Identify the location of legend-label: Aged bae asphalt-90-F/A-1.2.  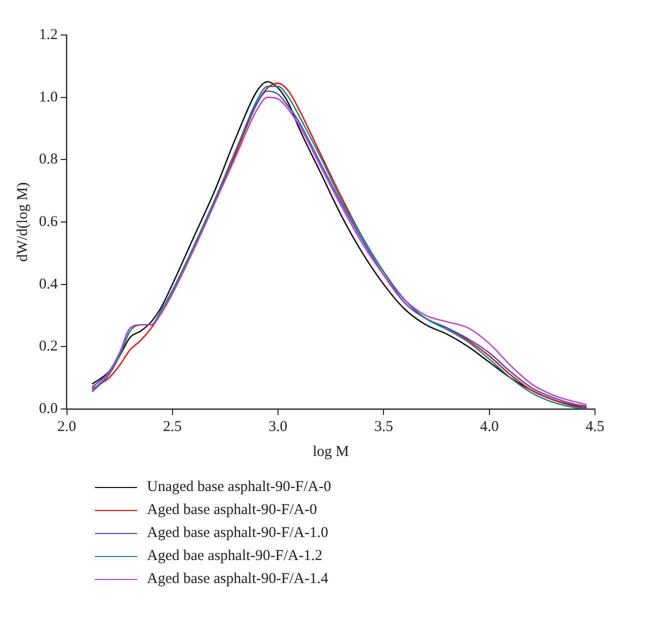
(234, 556).